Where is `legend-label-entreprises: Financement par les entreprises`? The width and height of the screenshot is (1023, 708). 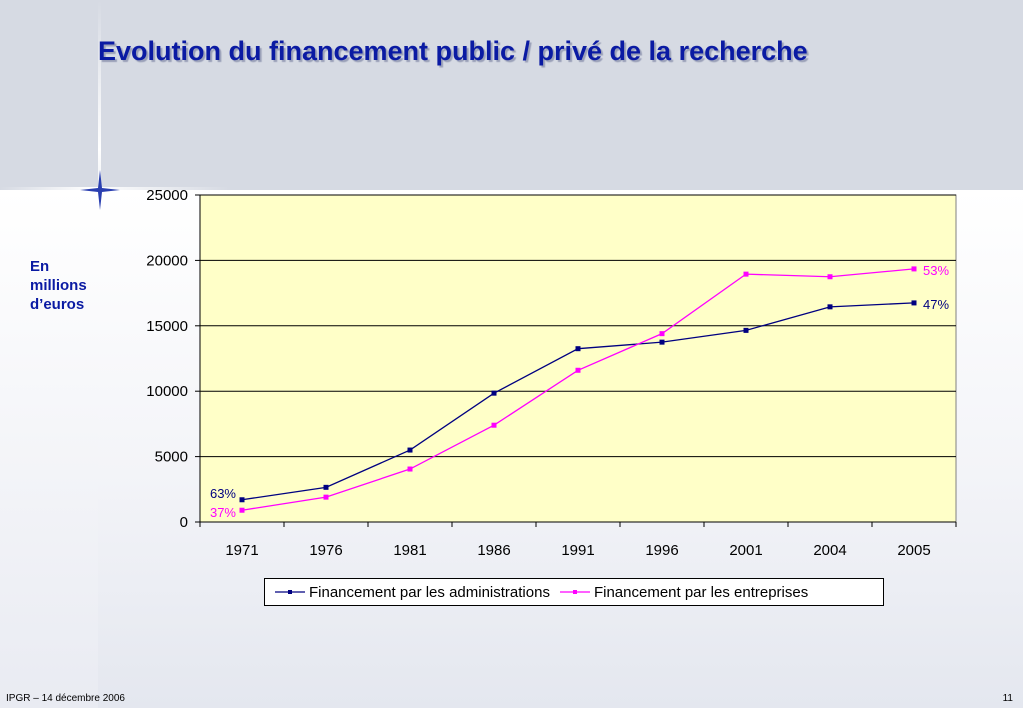 legend-label-entreprises: Financement par les entreprises is located at coordinates (701, 592).